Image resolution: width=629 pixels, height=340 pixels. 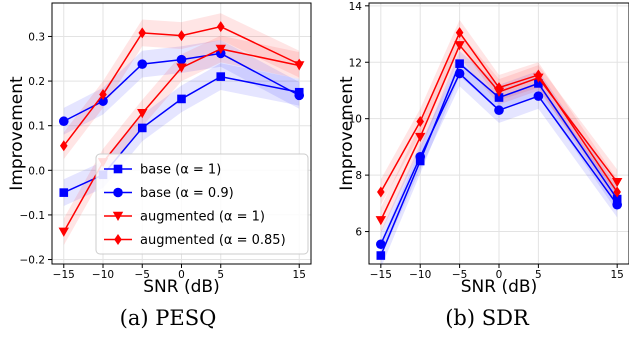 I want to click on y-tick-label: −0.2, so click(x=33, y=261).